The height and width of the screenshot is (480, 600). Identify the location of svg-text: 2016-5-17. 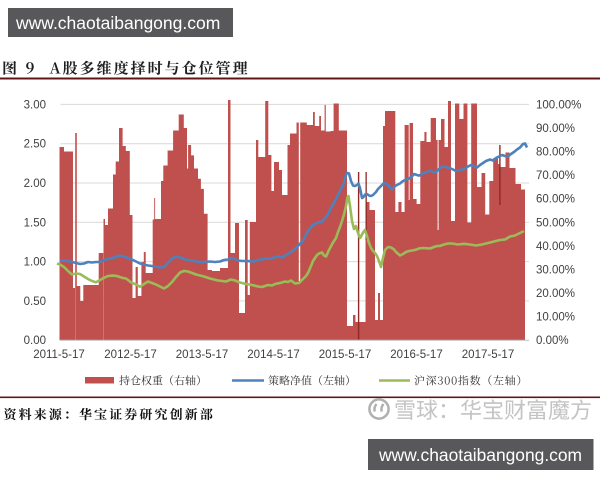
(416, 355).